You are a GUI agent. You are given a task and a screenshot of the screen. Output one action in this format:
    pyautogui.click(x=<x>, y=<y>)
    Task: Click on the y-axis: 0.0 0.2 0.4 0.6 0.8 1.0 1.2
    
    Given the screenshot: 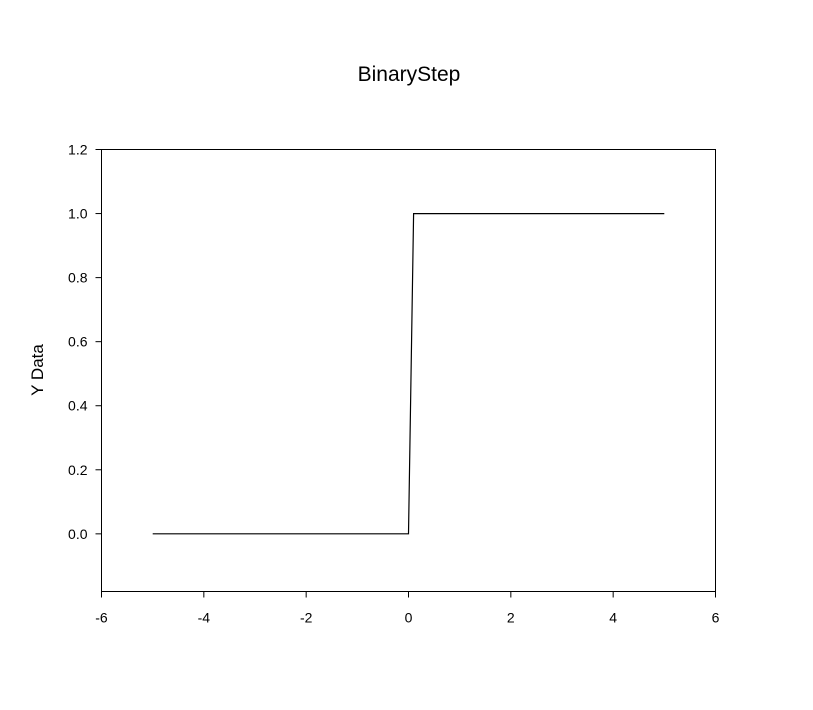 What is the action you would take?
    pyautogui.click(x=85, y=342)
    